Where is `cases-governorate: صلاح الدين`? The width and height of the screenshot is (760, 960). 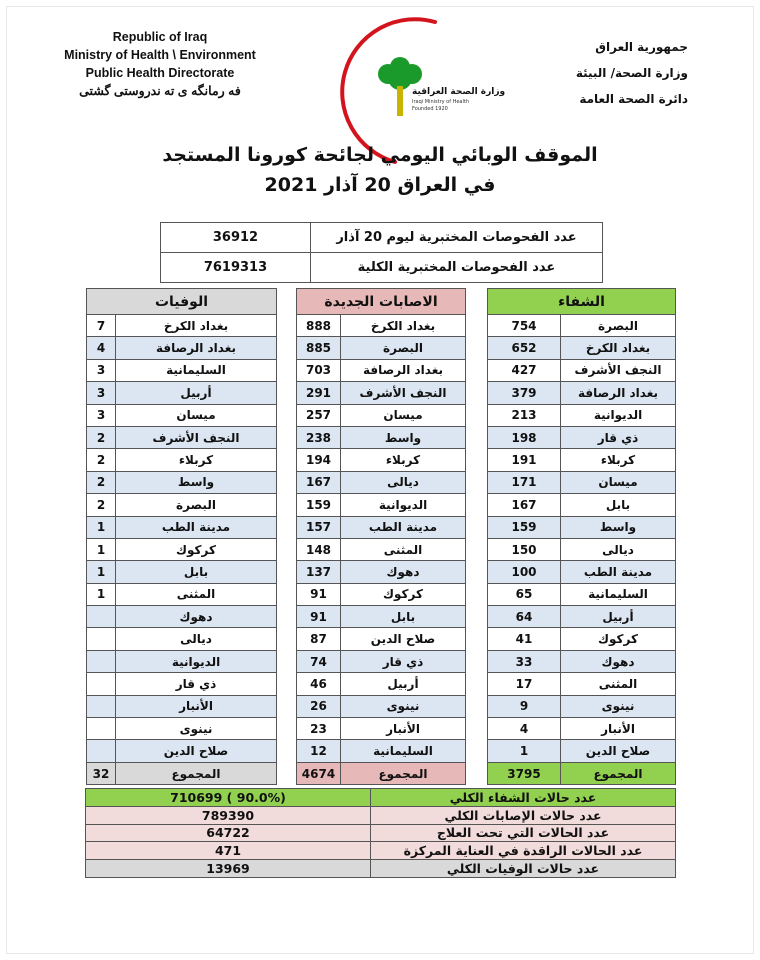 cases-governorate: صلاح الدين is located at coordinates (403, 639).